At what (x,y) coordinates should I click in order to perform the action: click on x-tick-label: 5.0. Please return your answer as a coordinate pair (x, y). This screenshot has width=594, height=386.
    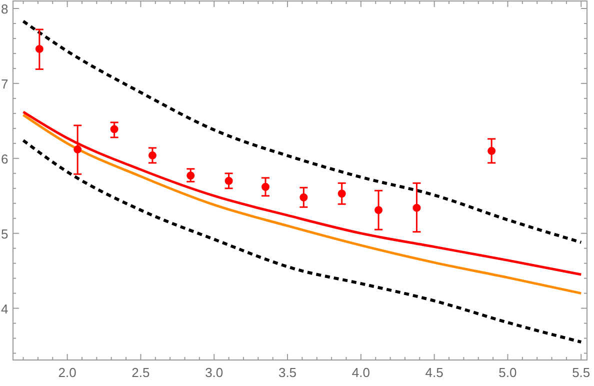
    Looking at the image, I should click on (507, 372).